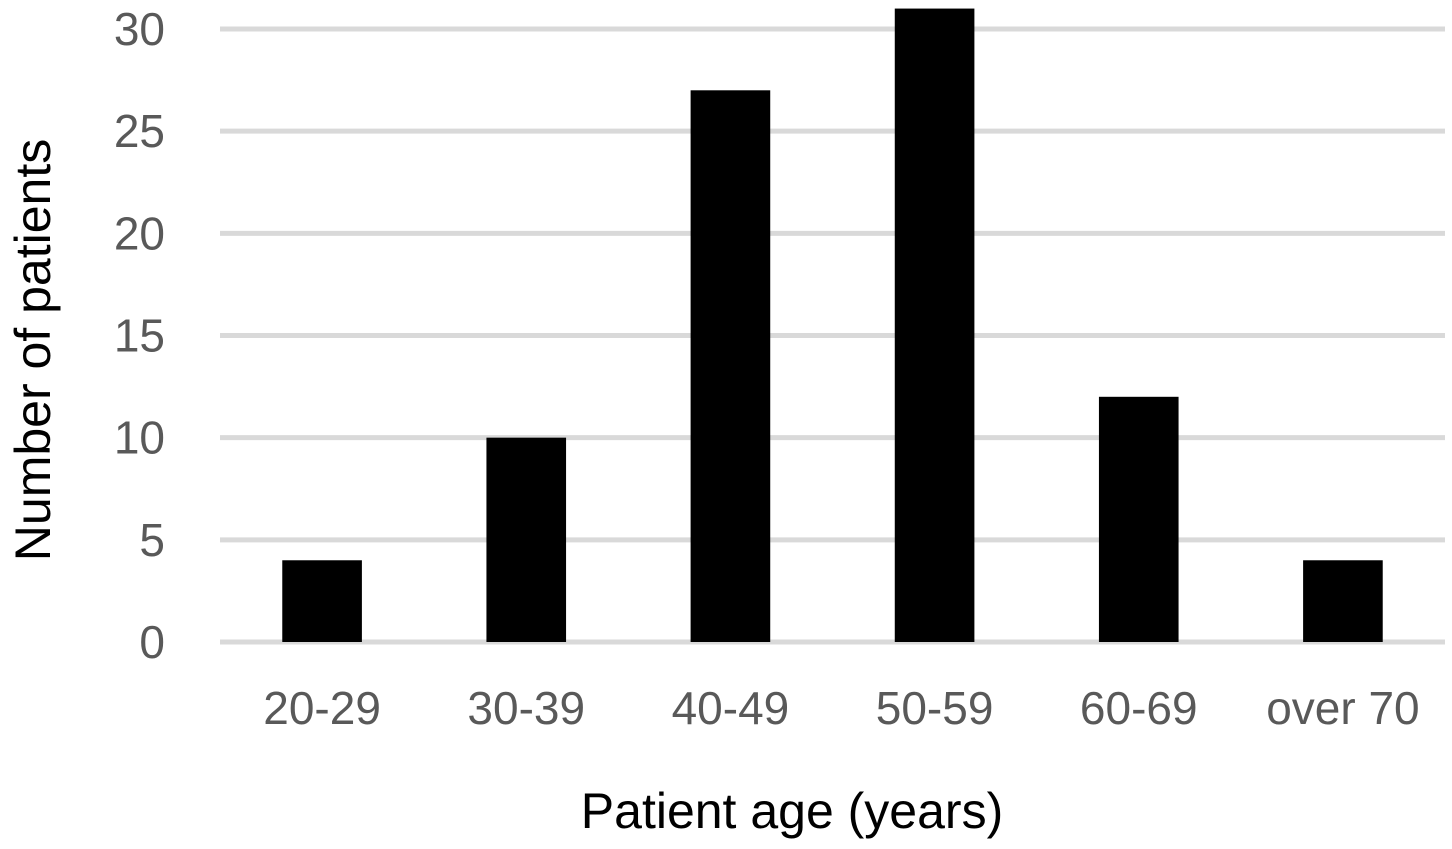 The image size is (1452, 849). I want to click on y-tick-label: 15, so click(139, 336).